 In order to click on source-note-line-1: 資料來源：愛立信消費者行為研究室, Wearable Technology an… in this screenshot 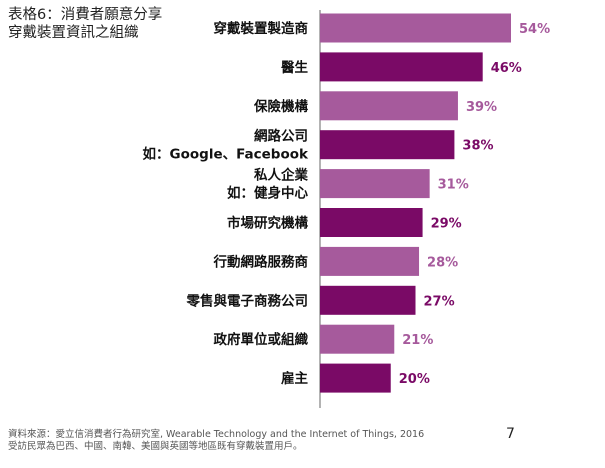, I will do `click(216, 434)`.